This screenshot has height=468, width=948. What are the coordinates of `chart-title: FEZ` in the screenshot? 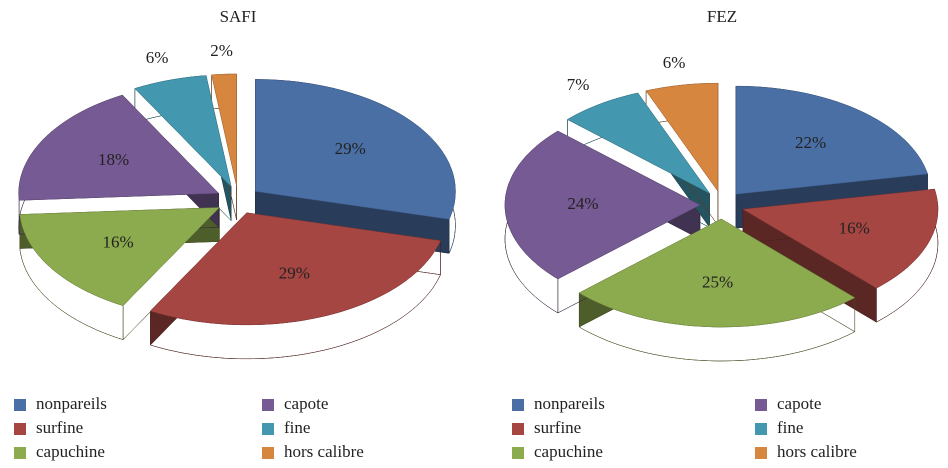 It's located at (722, 16).